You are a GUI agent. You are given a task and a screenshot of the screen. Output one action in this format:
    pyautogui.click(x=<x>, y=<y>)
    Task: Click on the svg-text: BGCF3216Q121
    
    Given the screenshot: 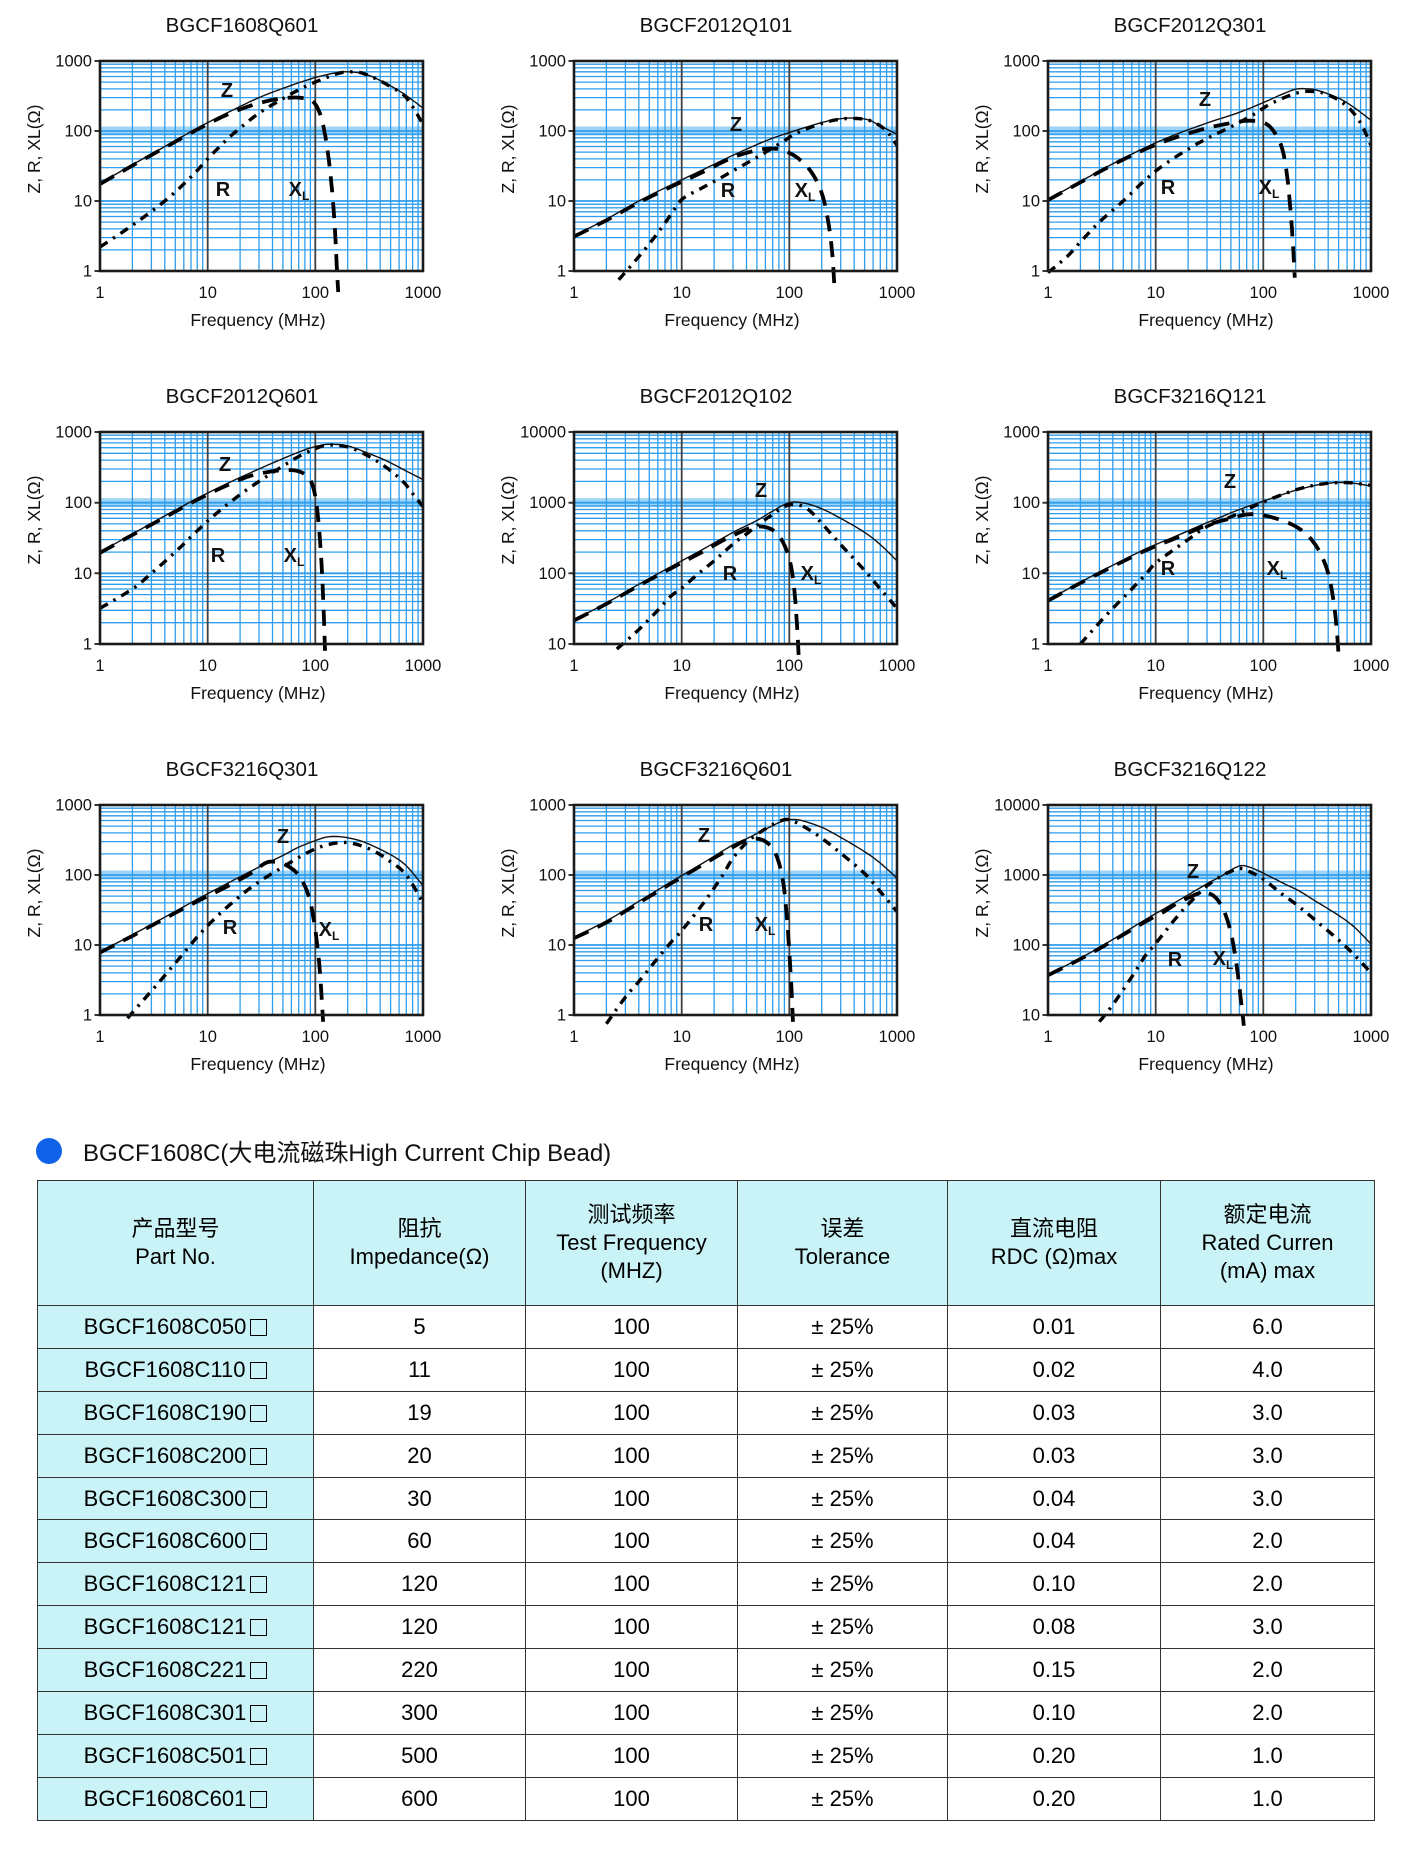 What is the action you would take?
    pyautogui.click(x=1190, y=396)
    